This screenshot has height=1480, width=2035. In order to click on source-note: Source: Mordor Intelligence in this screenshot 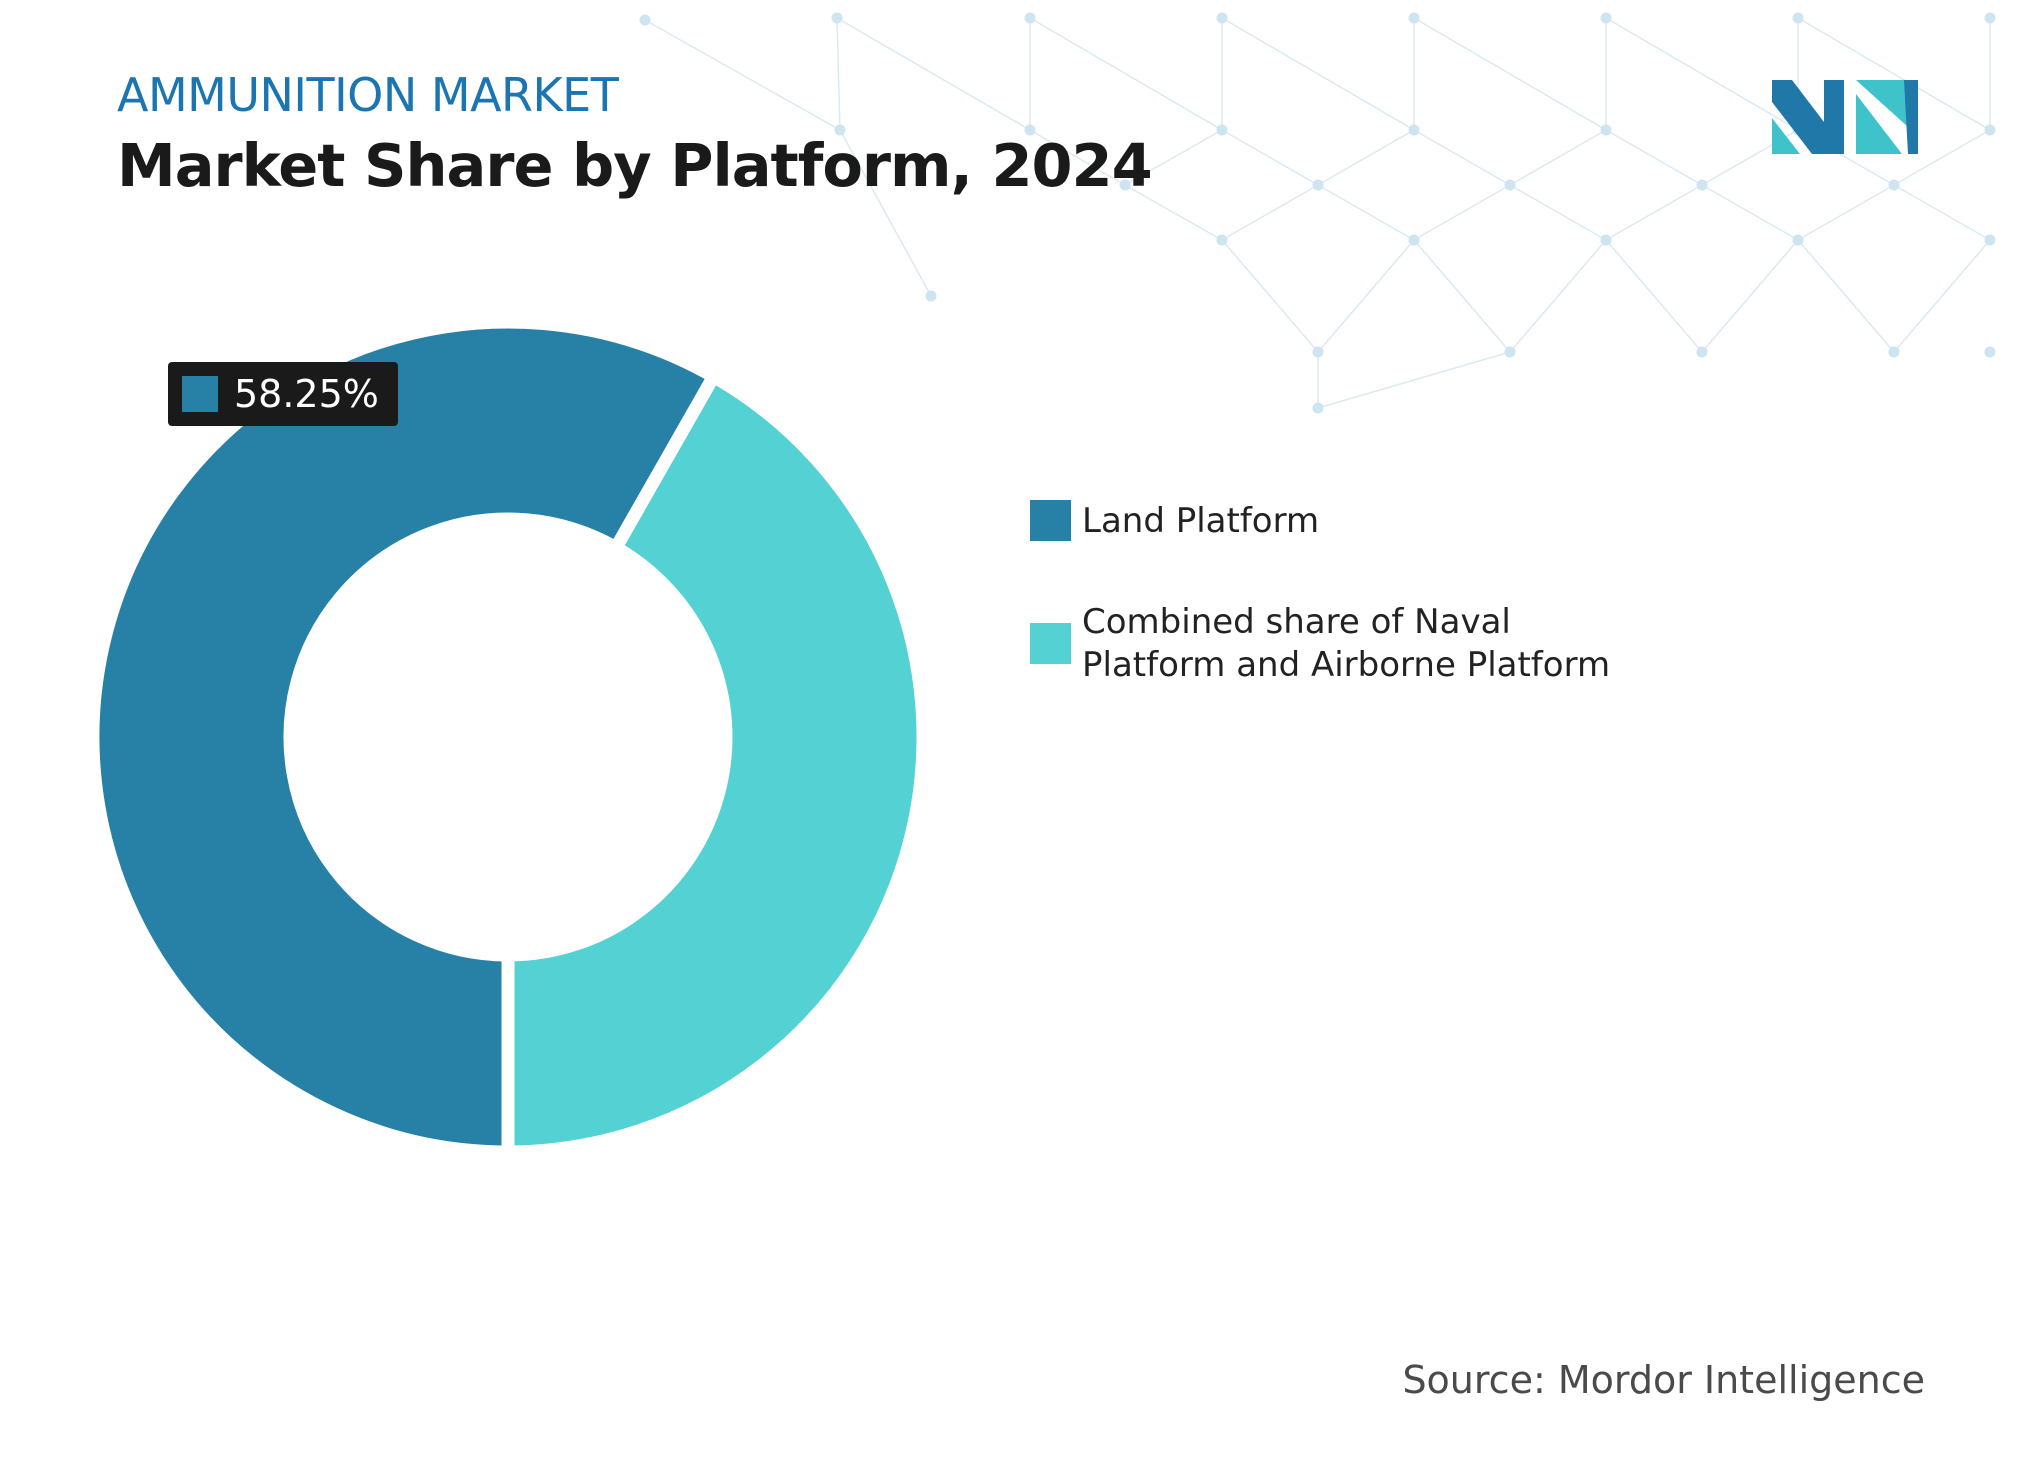, I will do `click(1663, 1380)`.